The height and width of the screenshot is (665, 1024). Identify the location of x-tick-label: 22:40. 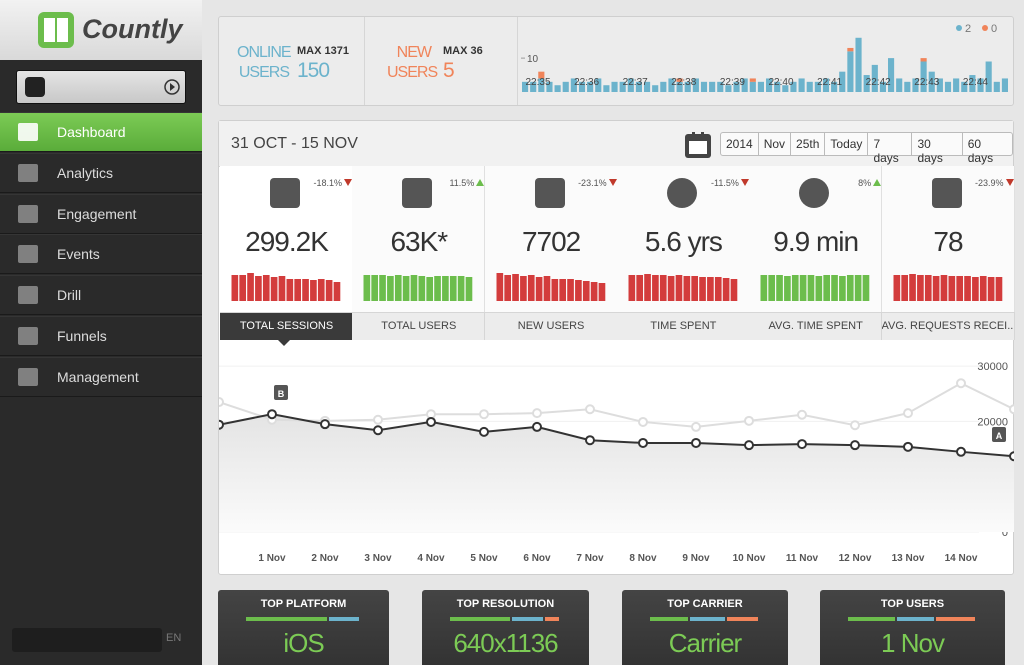
(780, 82).